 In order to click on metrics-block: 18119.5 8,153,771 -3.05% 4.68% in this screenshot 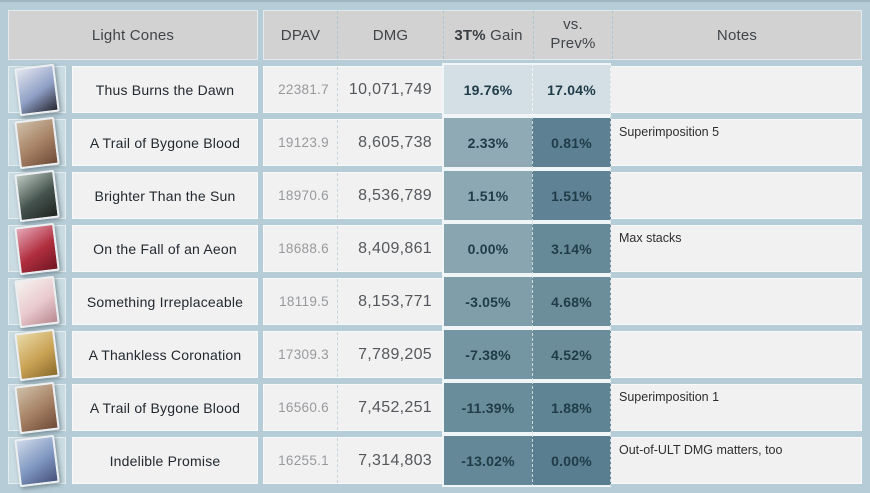, I will do `click(562, 301)`.